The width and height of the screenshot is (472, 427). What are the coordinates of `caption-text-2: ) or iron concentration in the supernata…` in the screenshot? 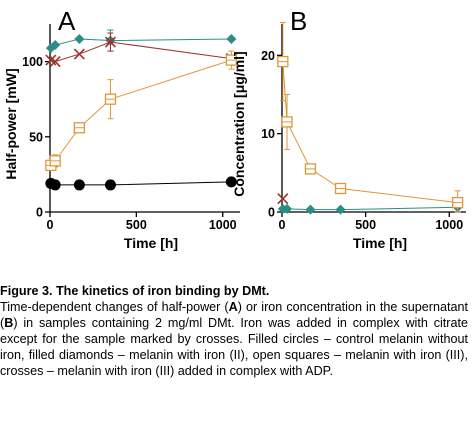 It's located at (234, 315).